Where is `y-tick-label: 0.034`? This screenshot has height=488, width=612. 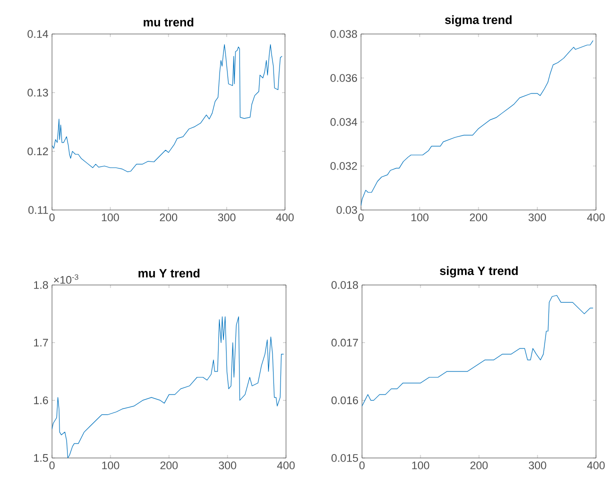 y-tick-label: 0.034 is located at coordinates (344, 122).